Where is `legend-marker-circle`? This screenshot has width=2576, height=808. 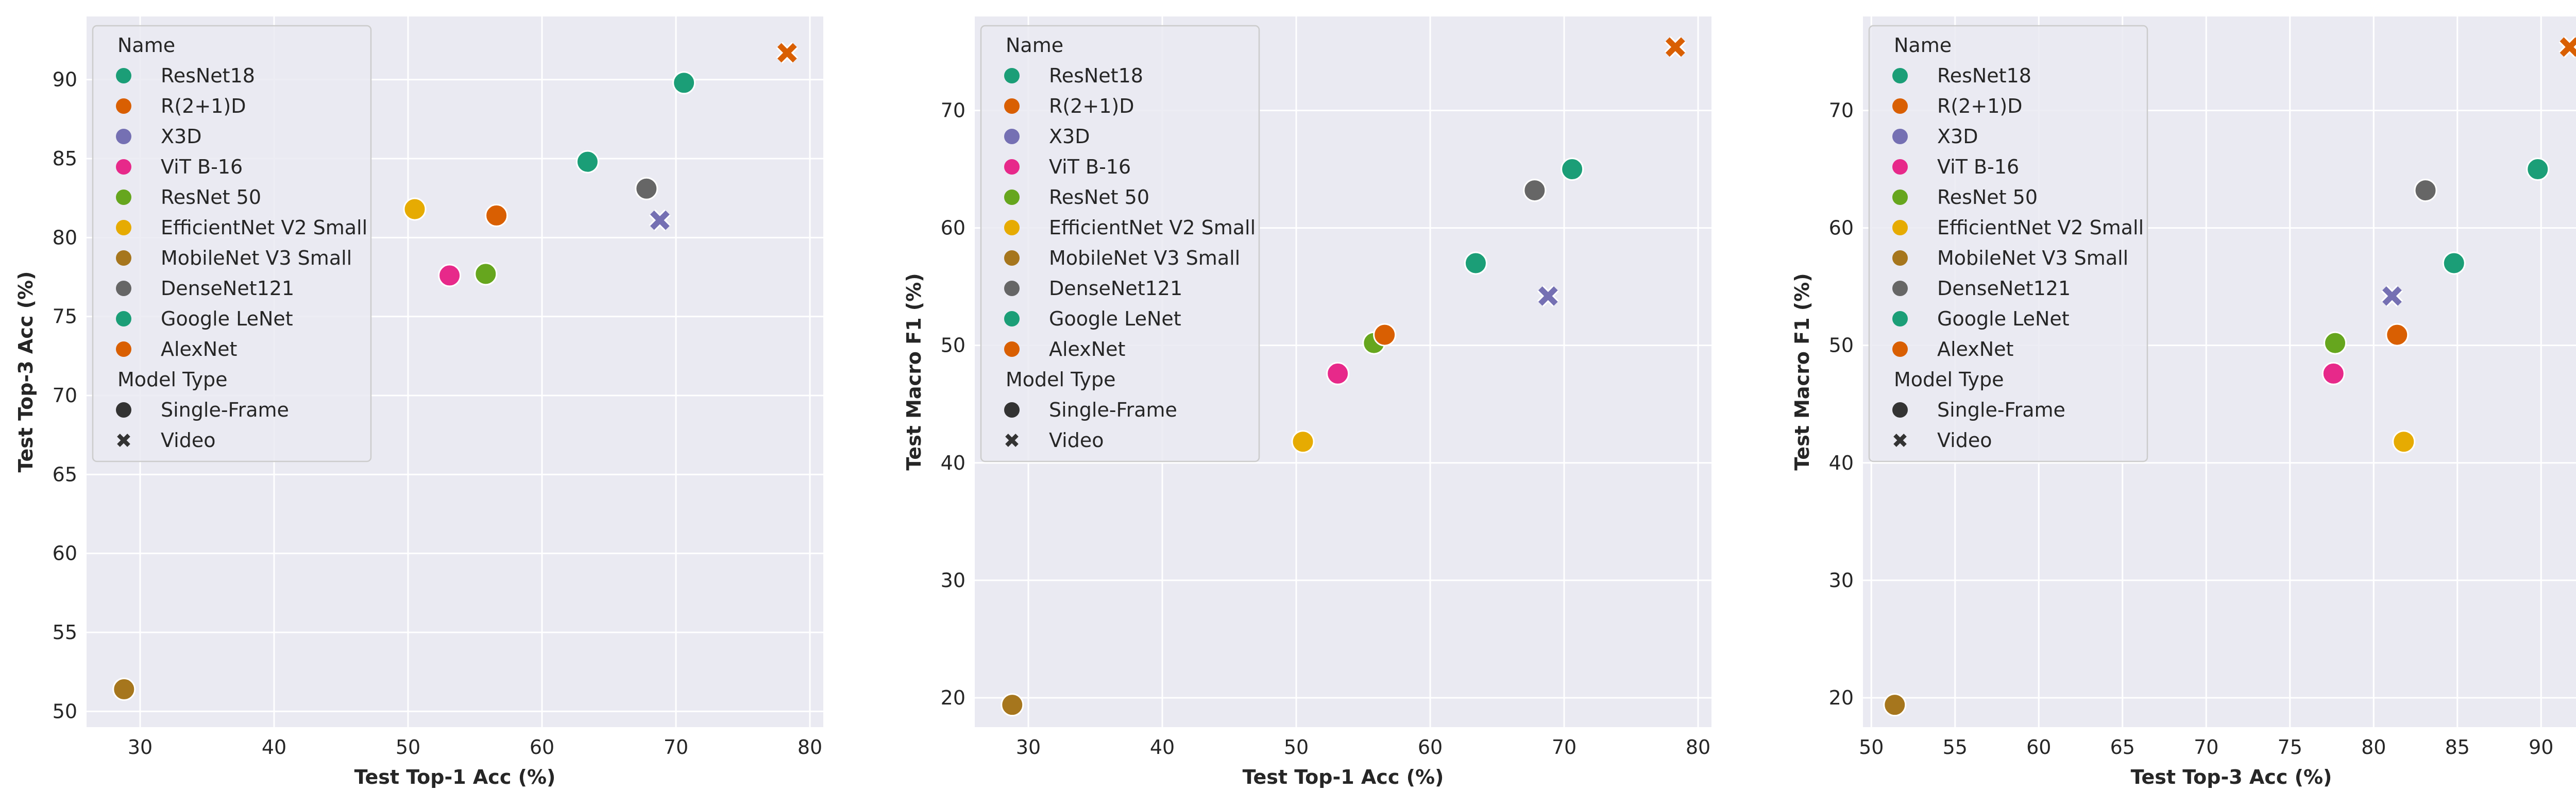
legend-marker-circle is located at coordinates (1900, 410).